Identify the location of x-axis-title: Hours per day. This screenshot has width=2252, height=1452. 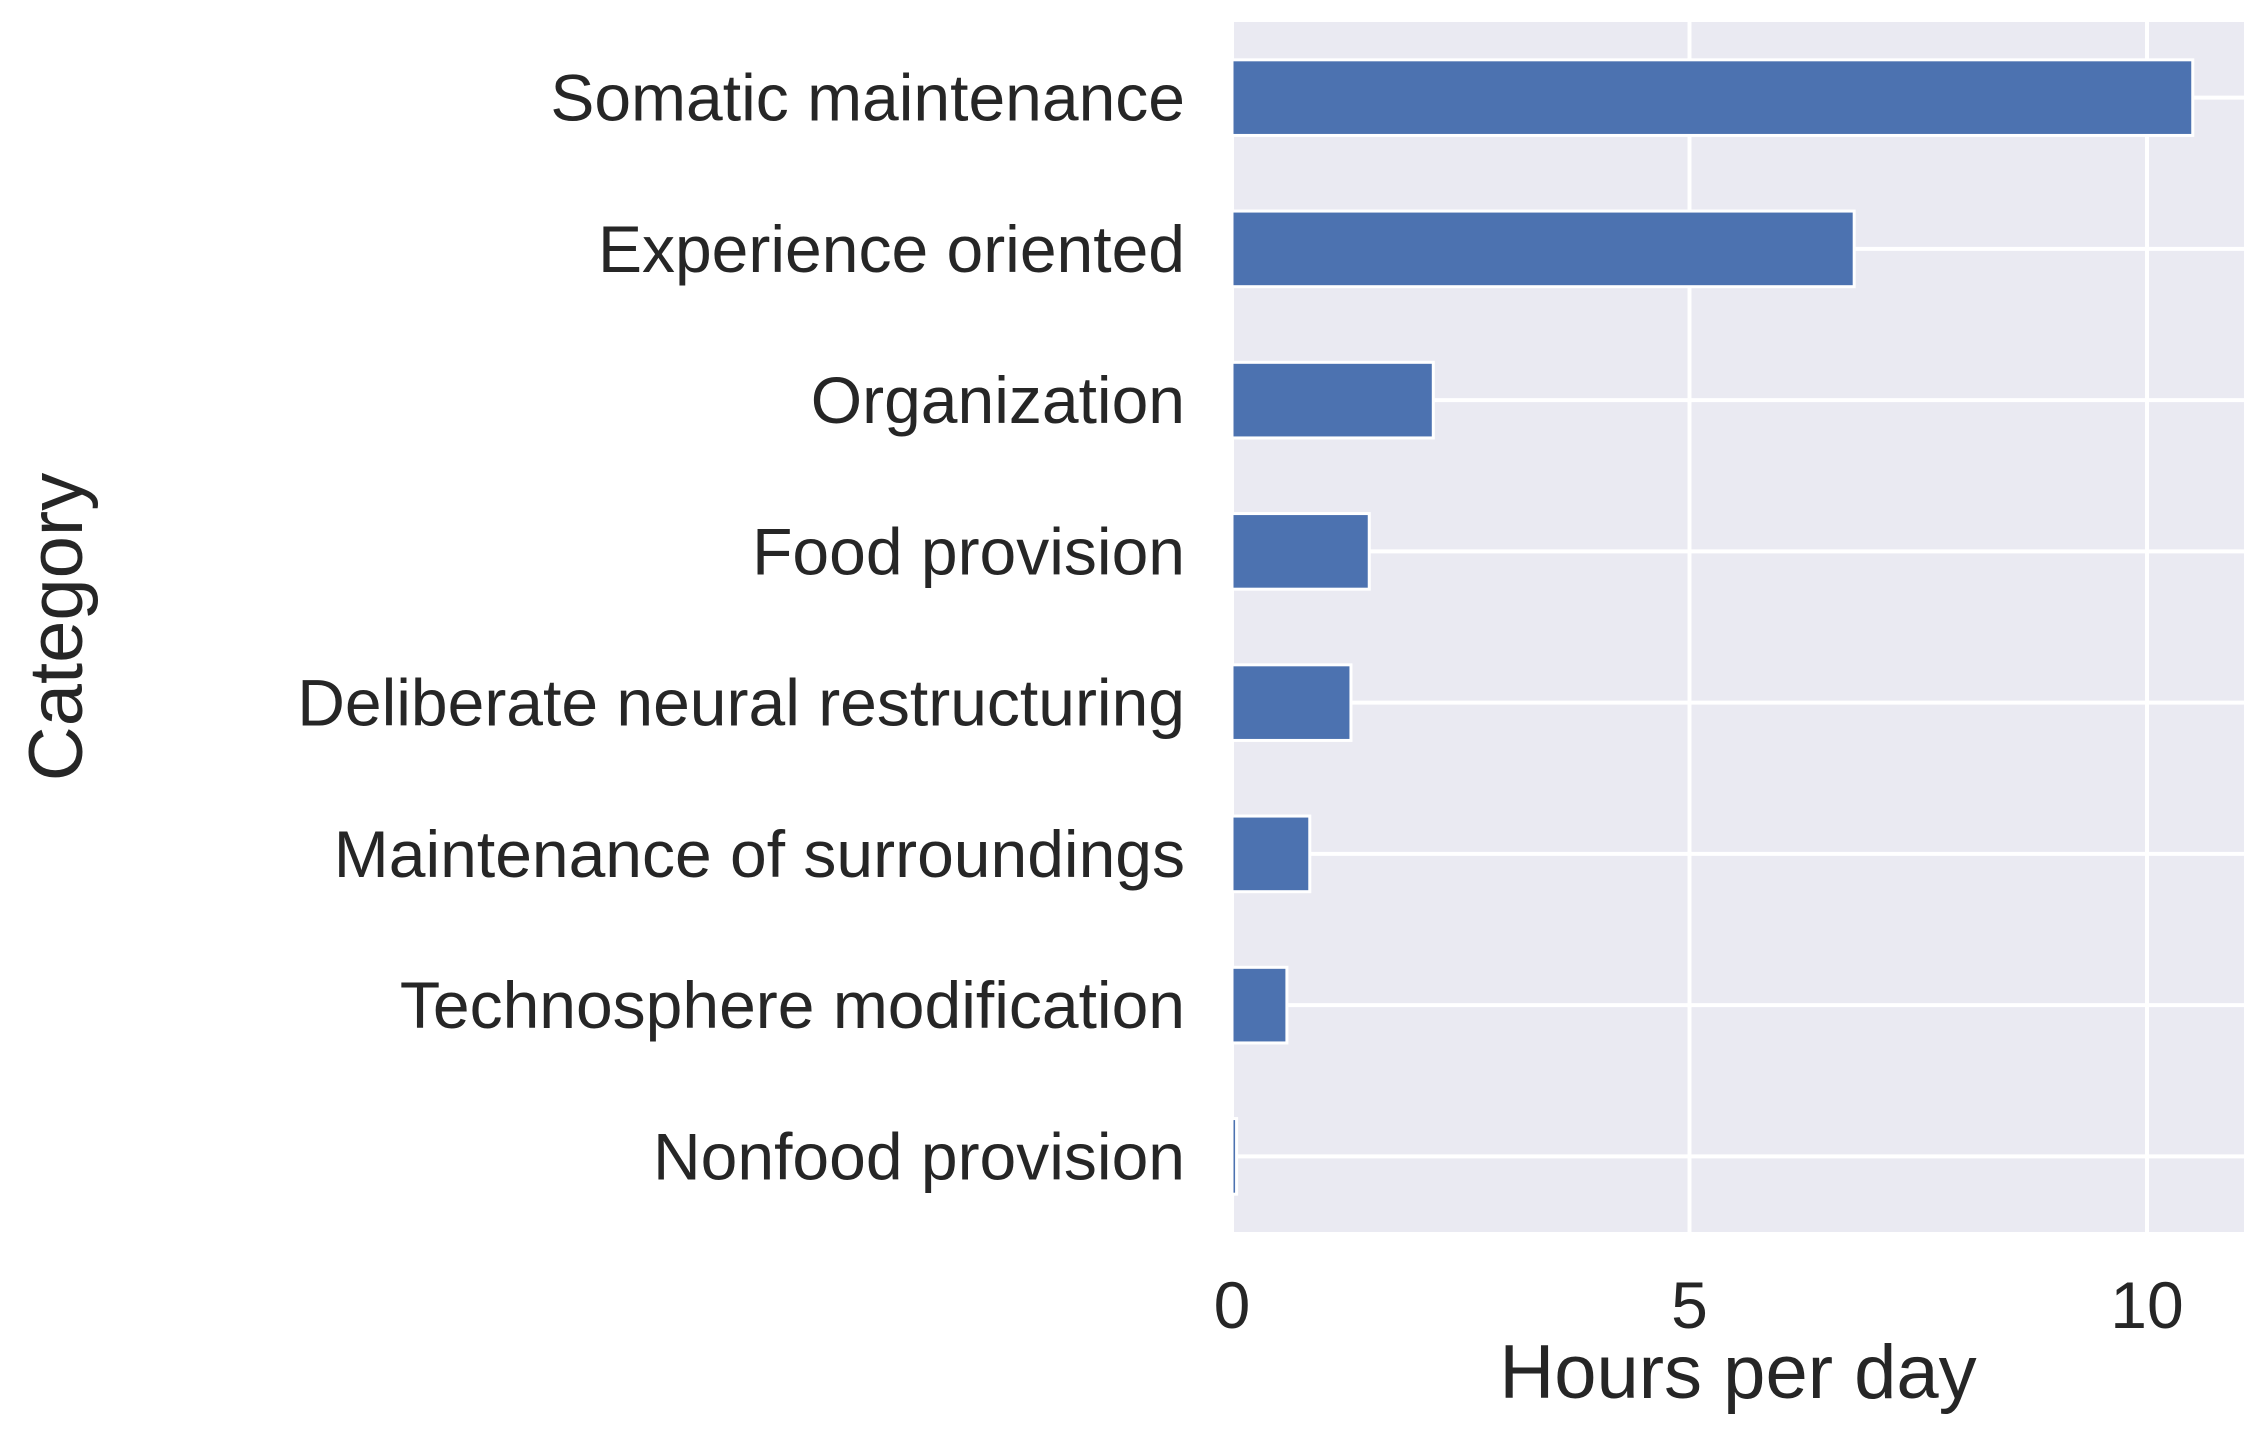
(1737, 1372).